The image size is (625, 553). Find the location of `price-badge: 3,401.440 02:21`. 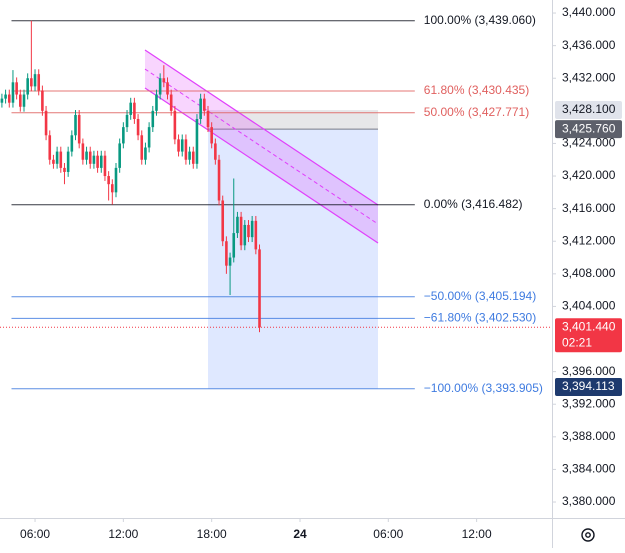

price-badge: 3,401.440 02:21 is located at coordinates (588, 335).